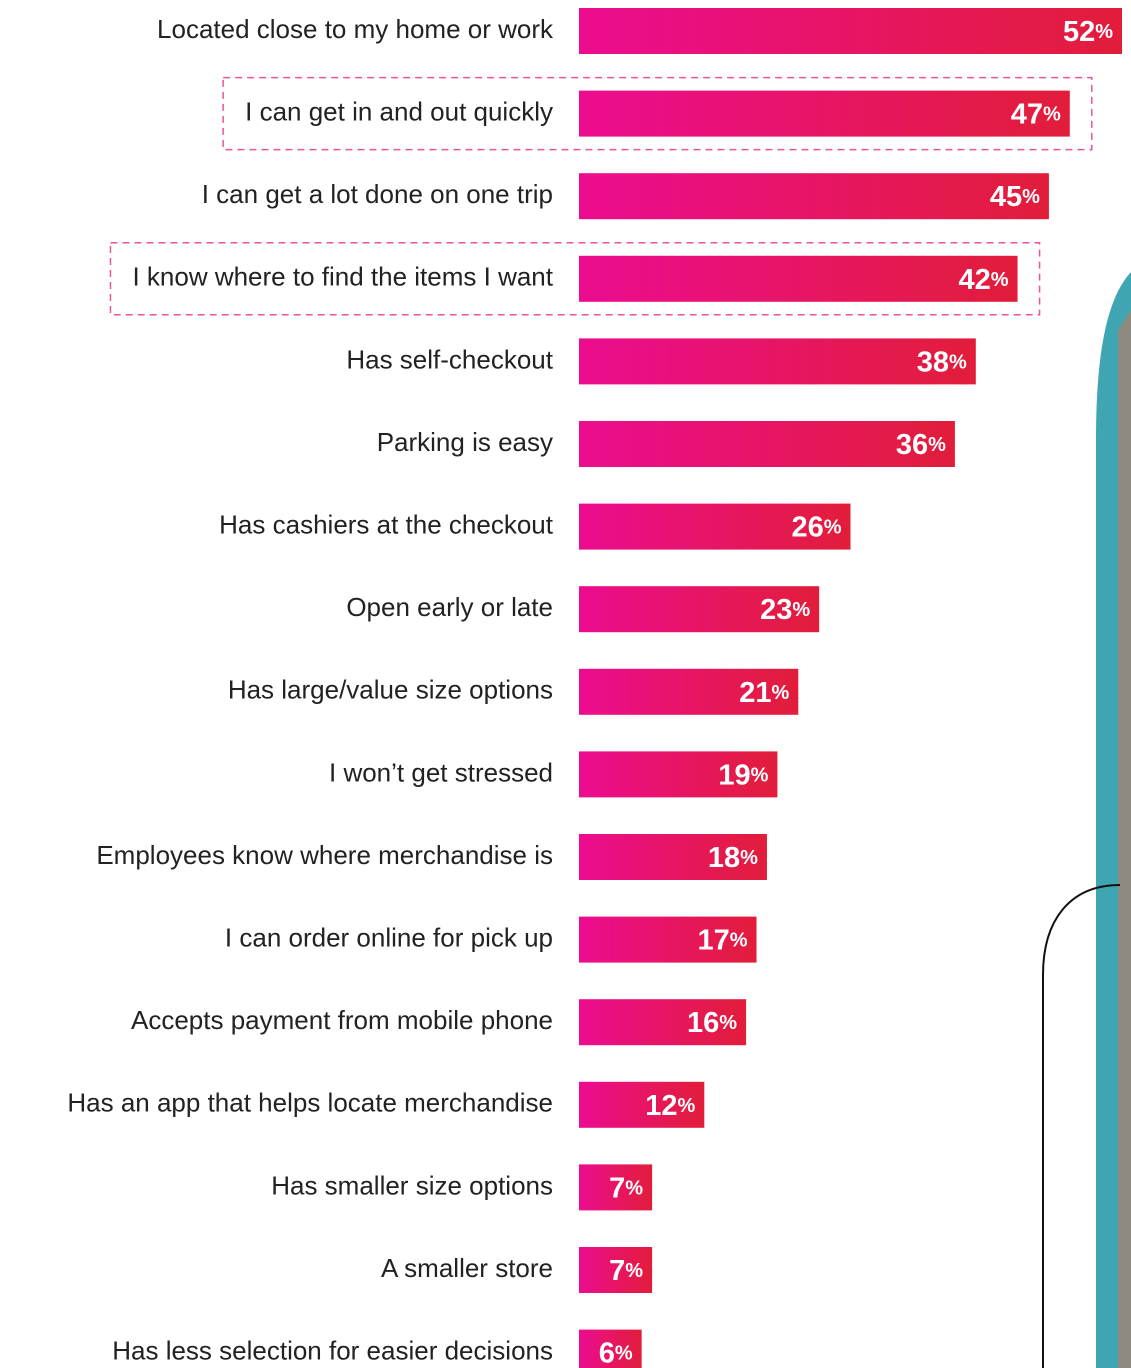 The image size is (1131, 1368). What do you see at coordinates (324, 855) in the screenshot?
I see `category-label: Employees know where merchandise is` at bounding box center [324, 855].